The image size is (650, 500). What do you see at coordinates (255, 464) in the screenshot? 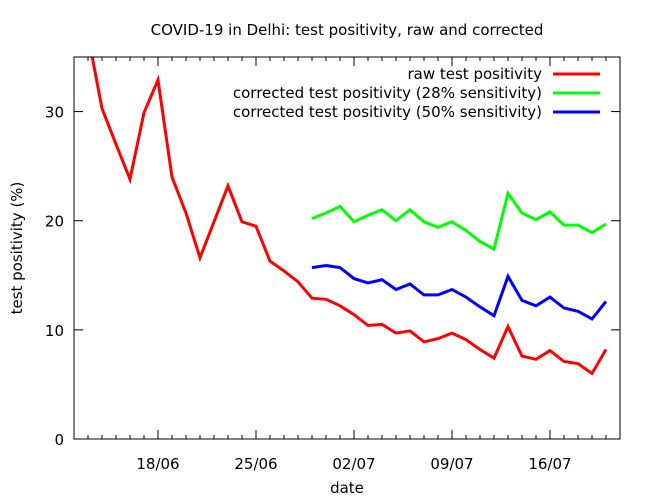
I see `x-tick-label: 25/06` at bounding box center [255, 464].